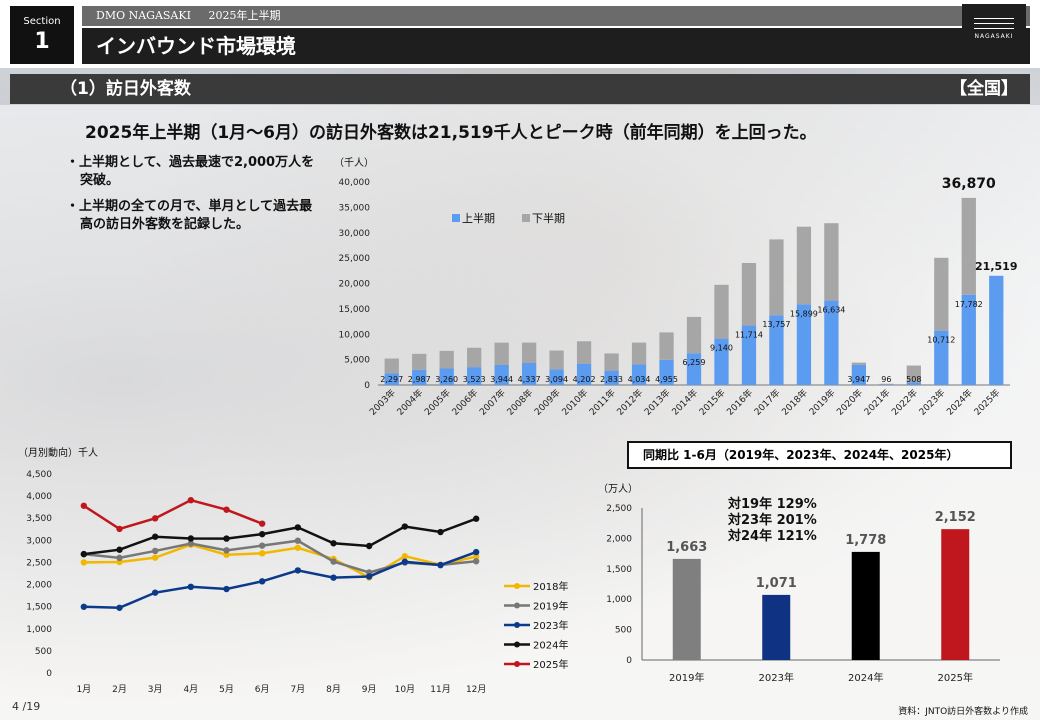 Image resolution: width=1040 pixels, height=720 pixels. I want to click on section-label: Section, so click(42, 21).